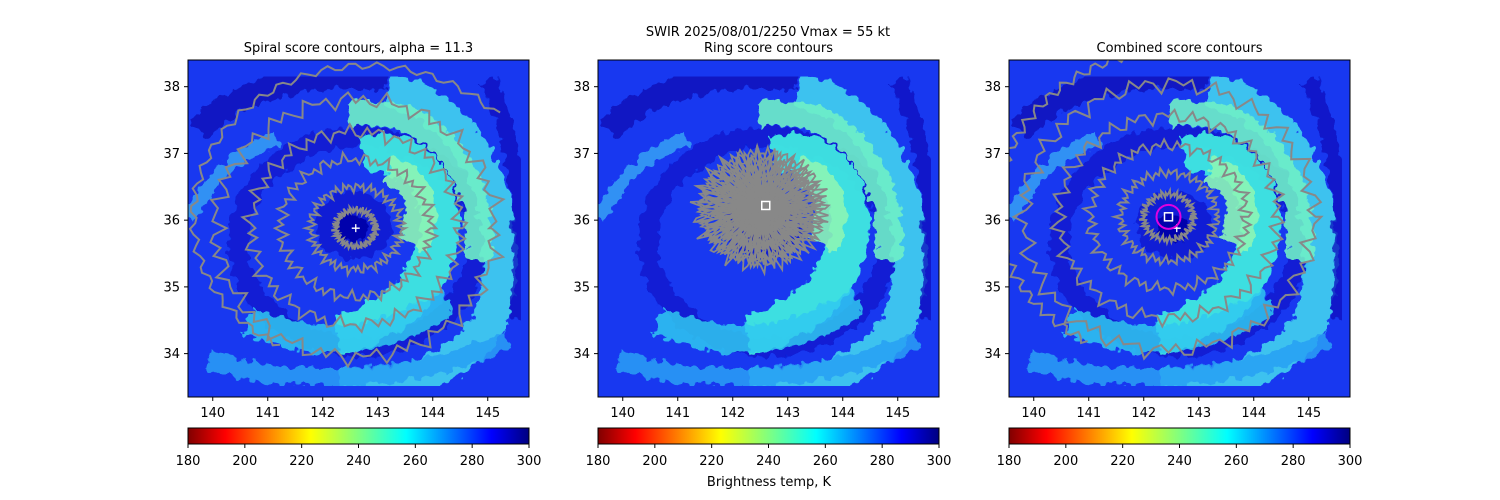 Image resolution: width=1500 pixels, height=500 pixels. What do you see at coordinates (768, 32) in the screenshot?
I see `figure-suptitle: SWIR 2025/08/01/2250 Vmax = 55 kt` at bounding box center [768, 32].